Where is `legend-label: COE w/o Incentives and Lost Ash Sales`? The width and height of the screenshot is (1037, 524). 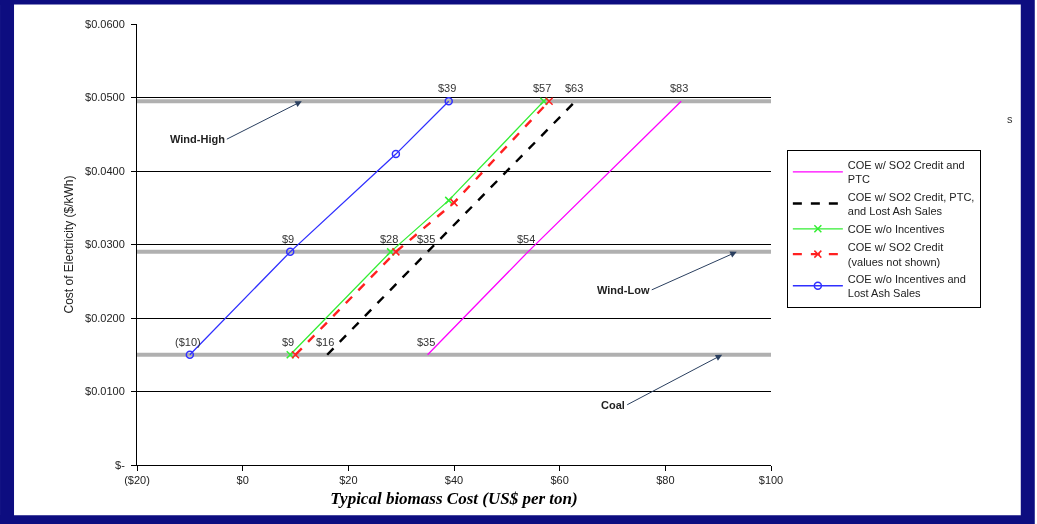
legend-label: COE w/o Incentives and Lost Ash Sales is located at coordinates (906, 286).